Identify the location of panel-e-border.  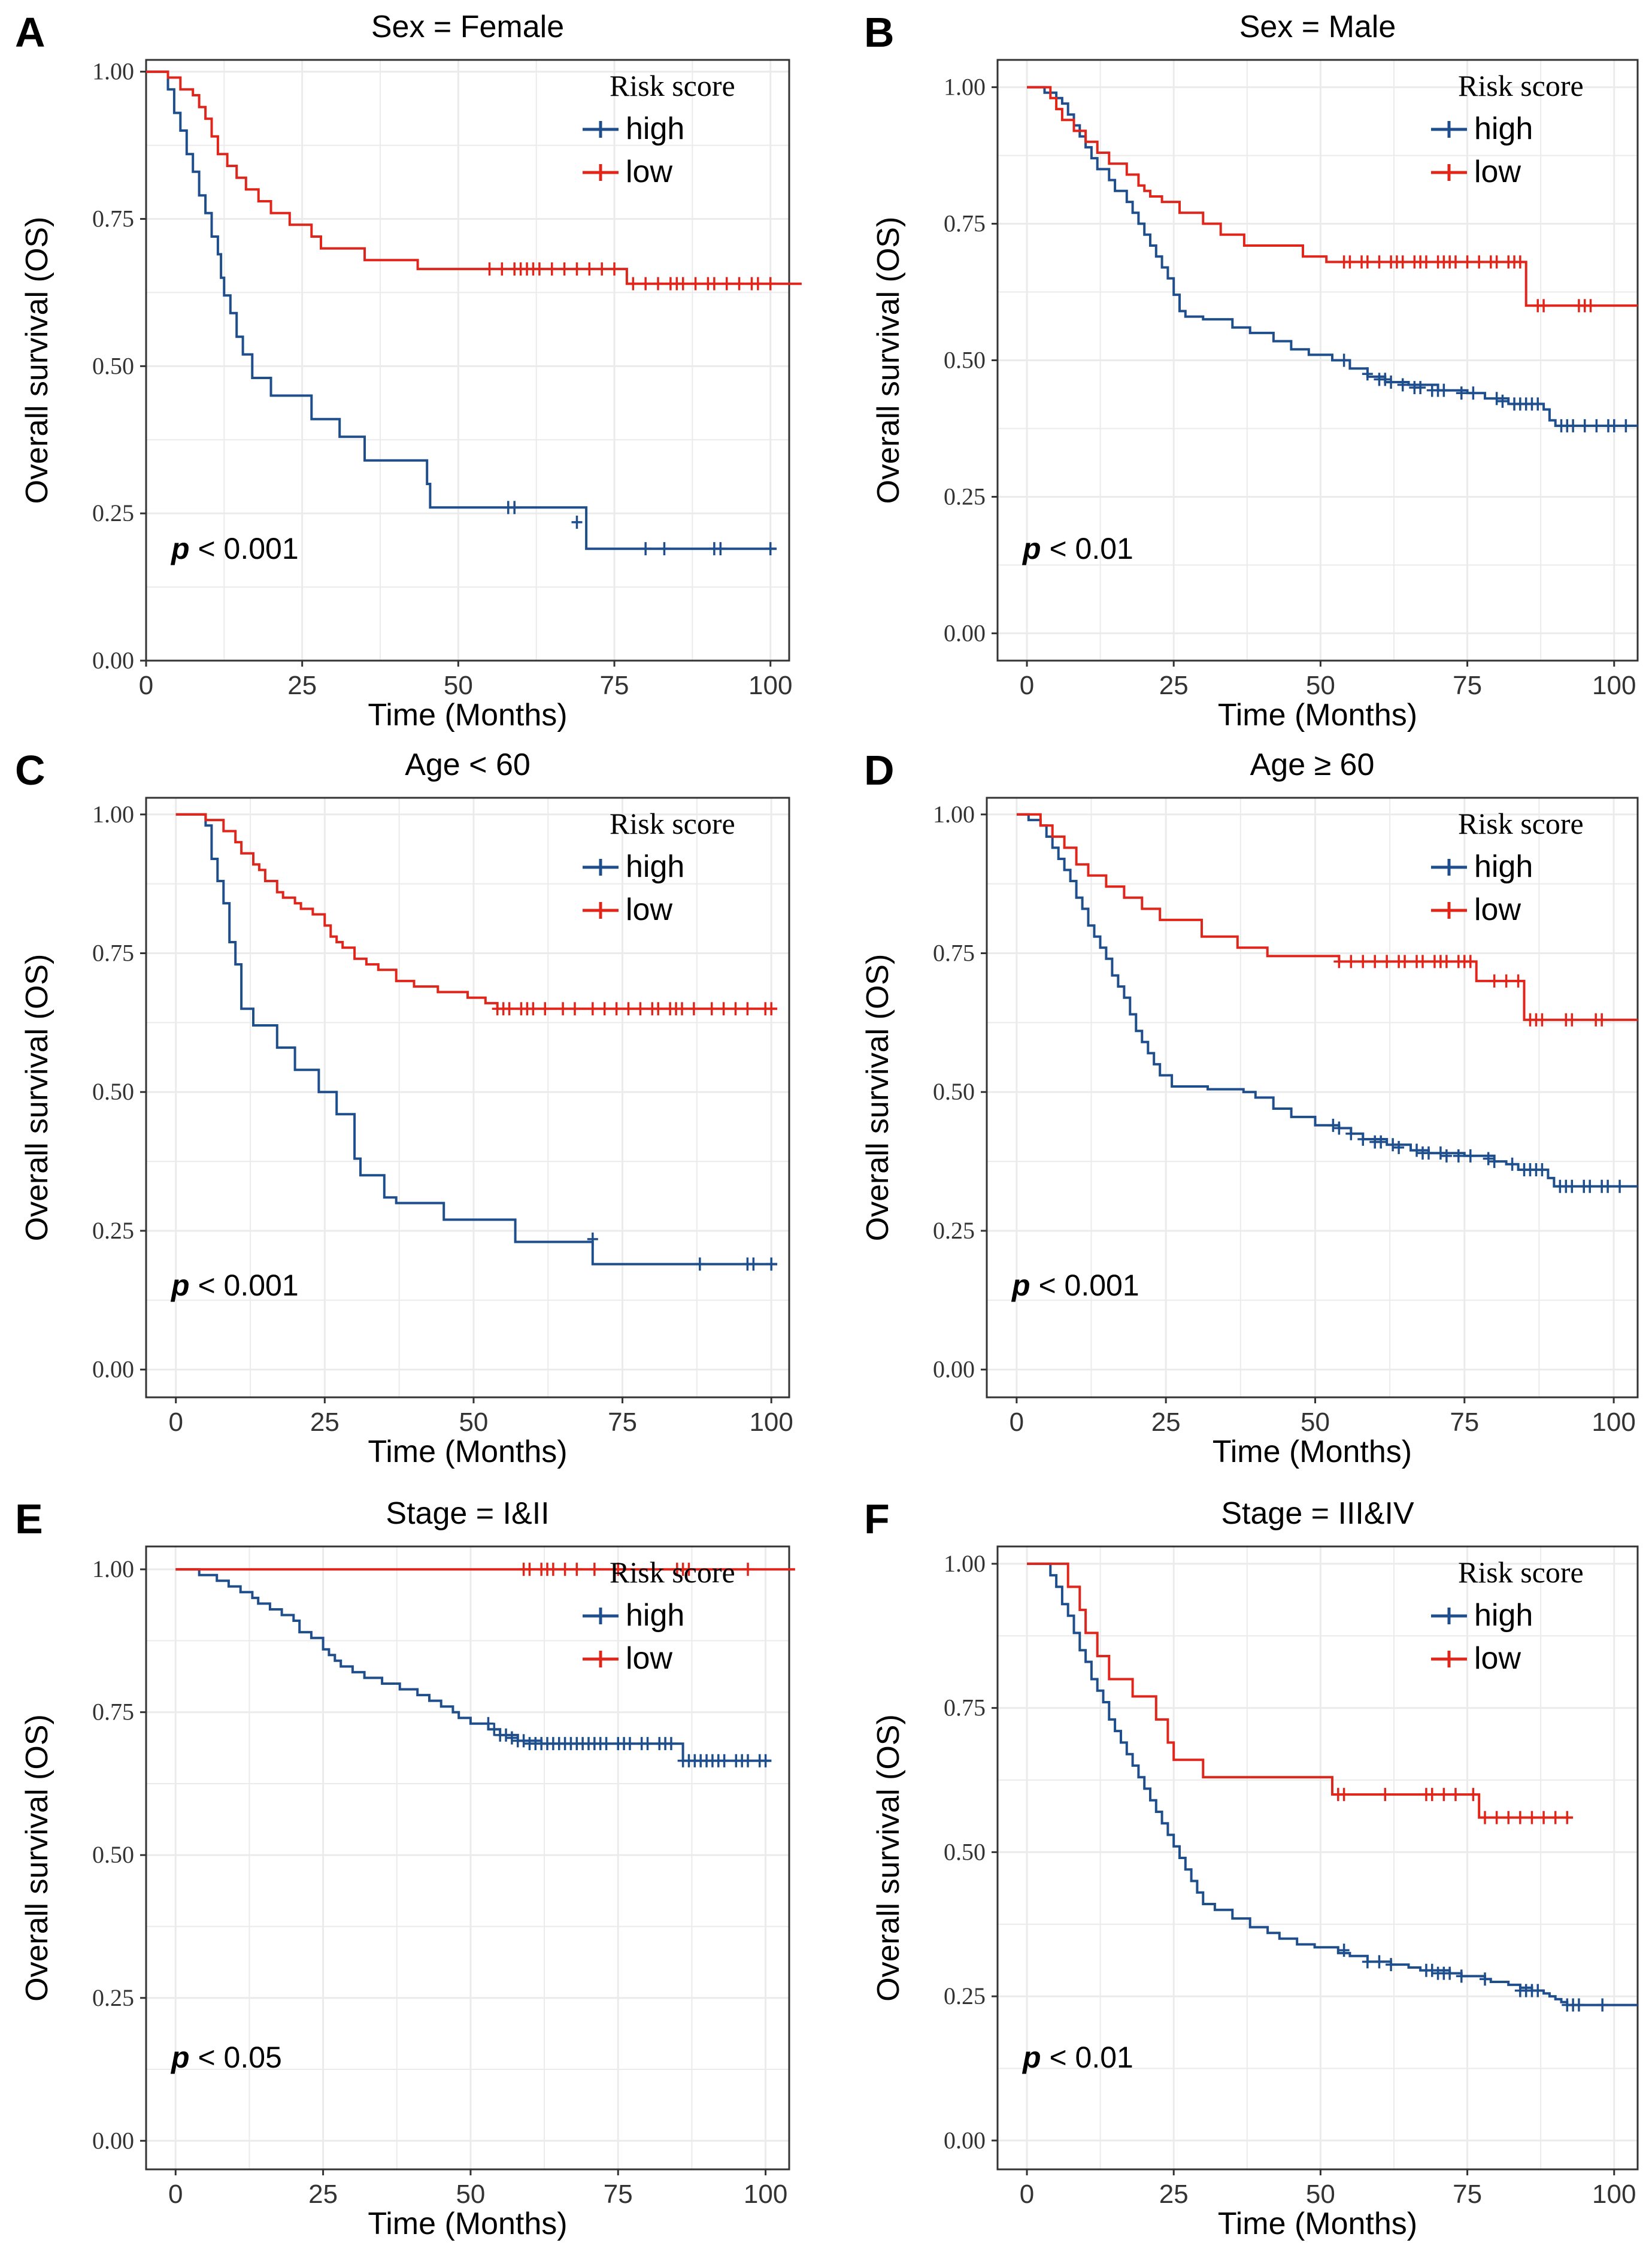
(467, 1858).